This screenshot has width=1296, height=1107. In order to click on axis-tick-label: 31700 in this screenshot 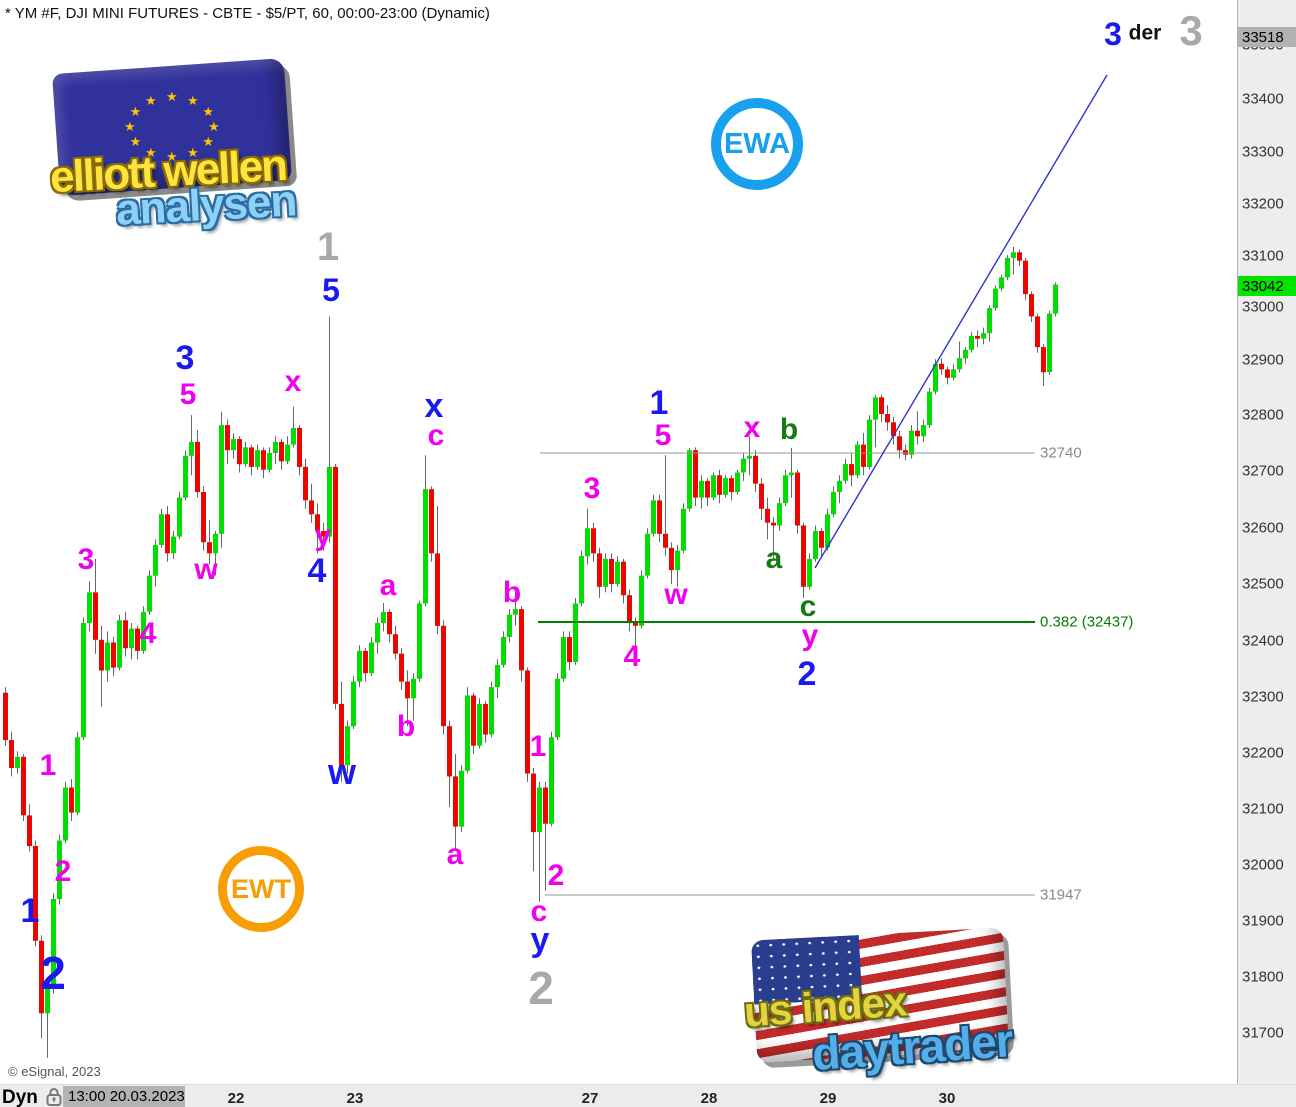, I will do `click(1263, 1033)`.